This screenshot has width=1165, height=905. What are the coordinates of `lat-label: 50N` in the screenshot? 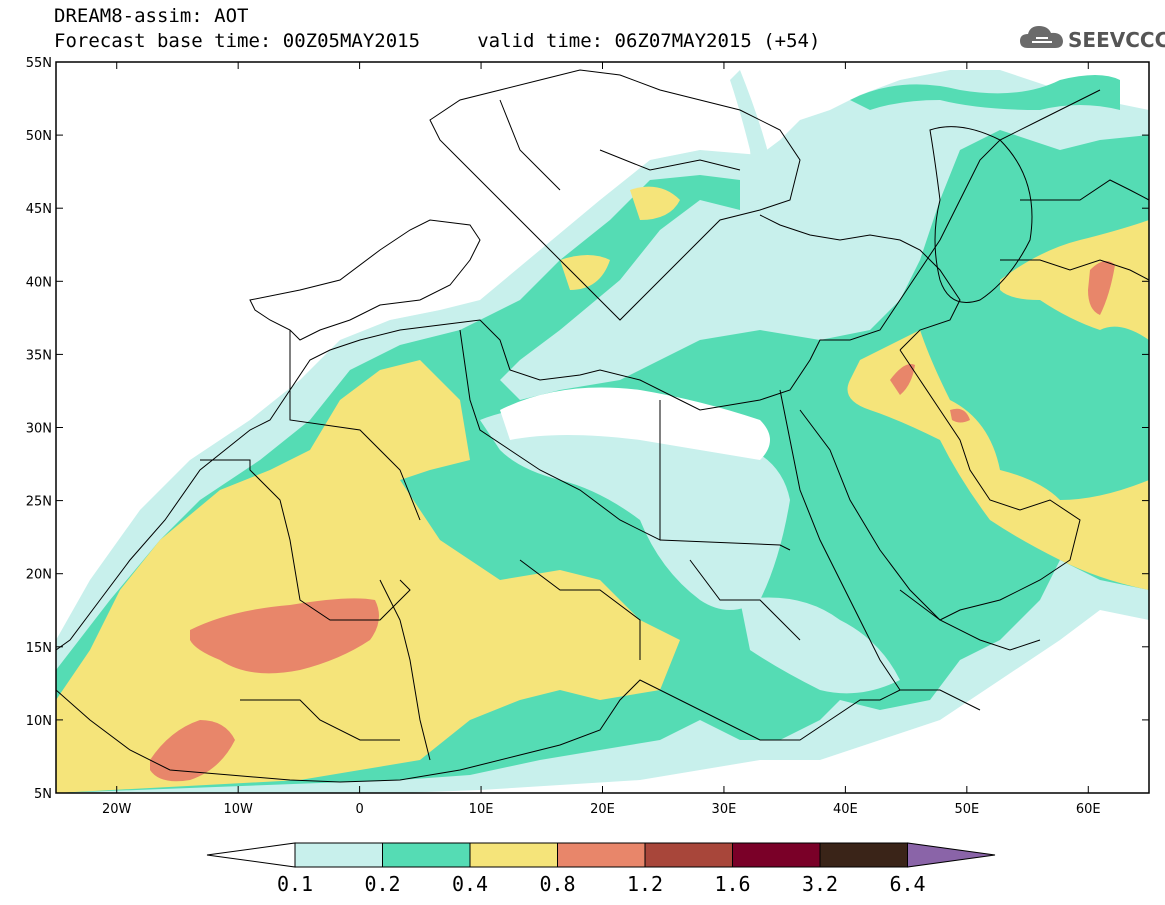 It's located at (39, 136).